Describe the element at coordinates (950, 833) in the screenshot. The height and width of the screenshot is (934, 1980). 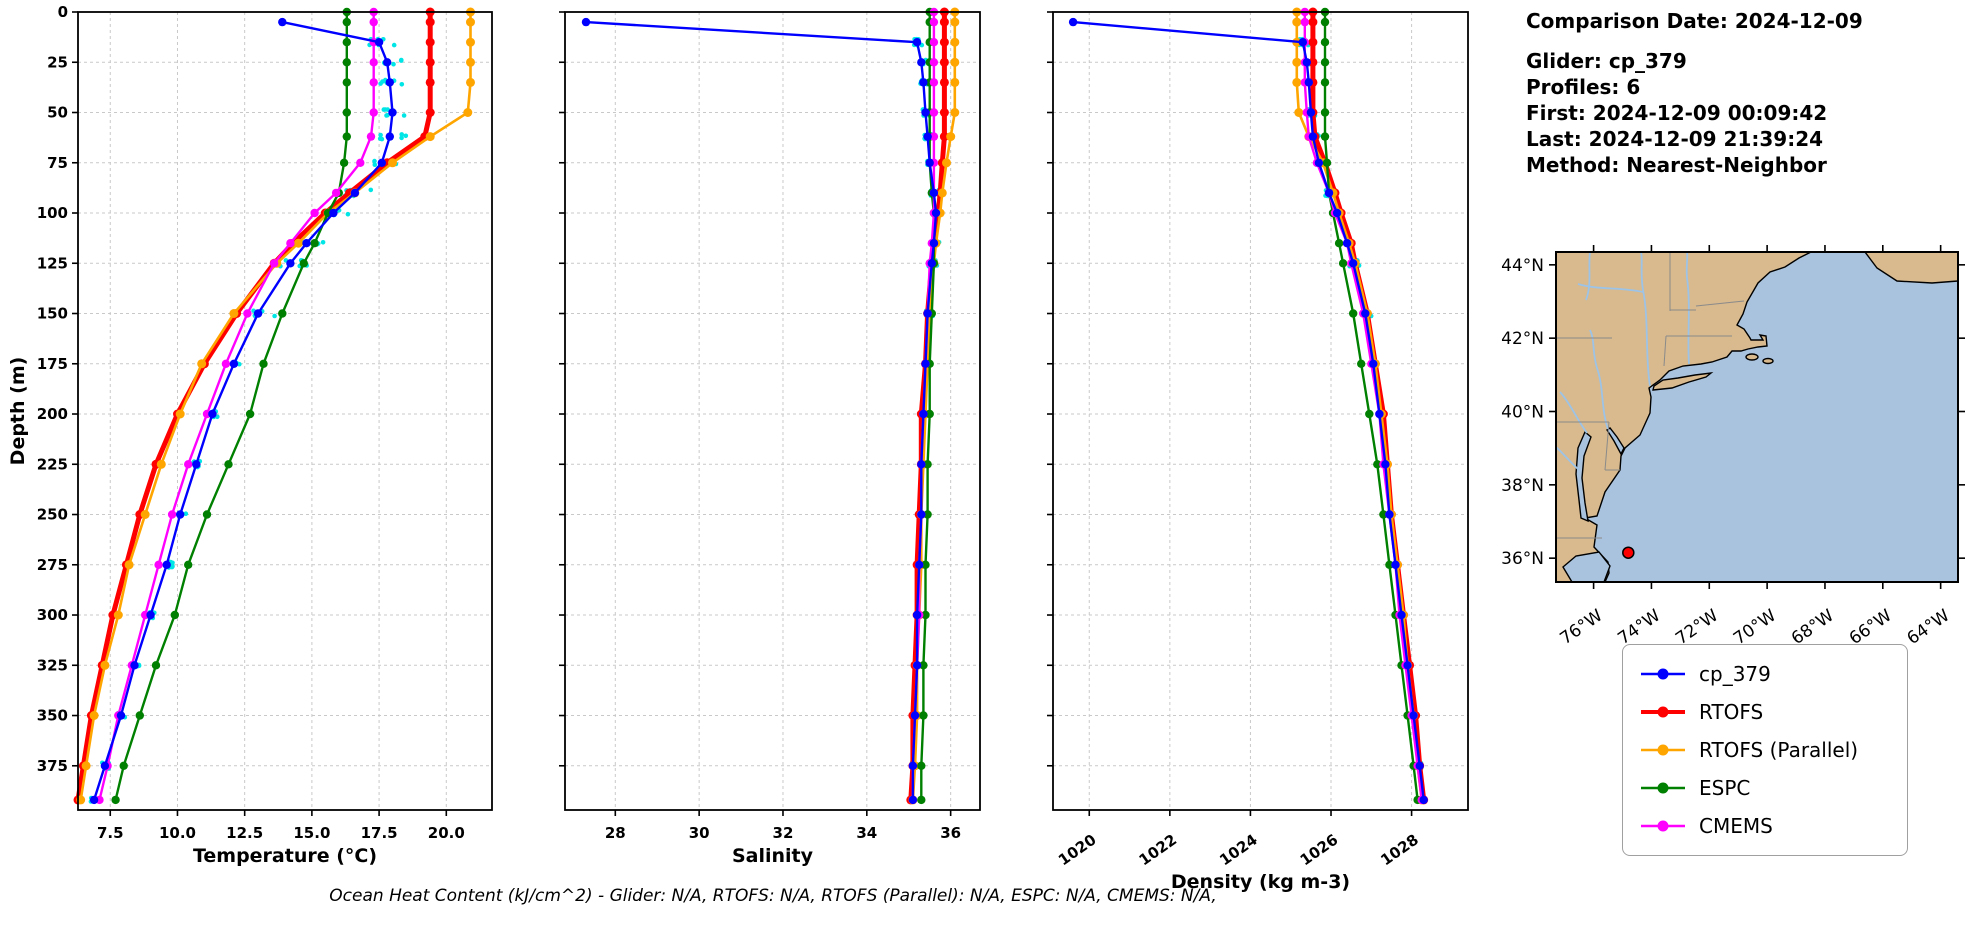
I see `x-tick-label: 36` at that location.